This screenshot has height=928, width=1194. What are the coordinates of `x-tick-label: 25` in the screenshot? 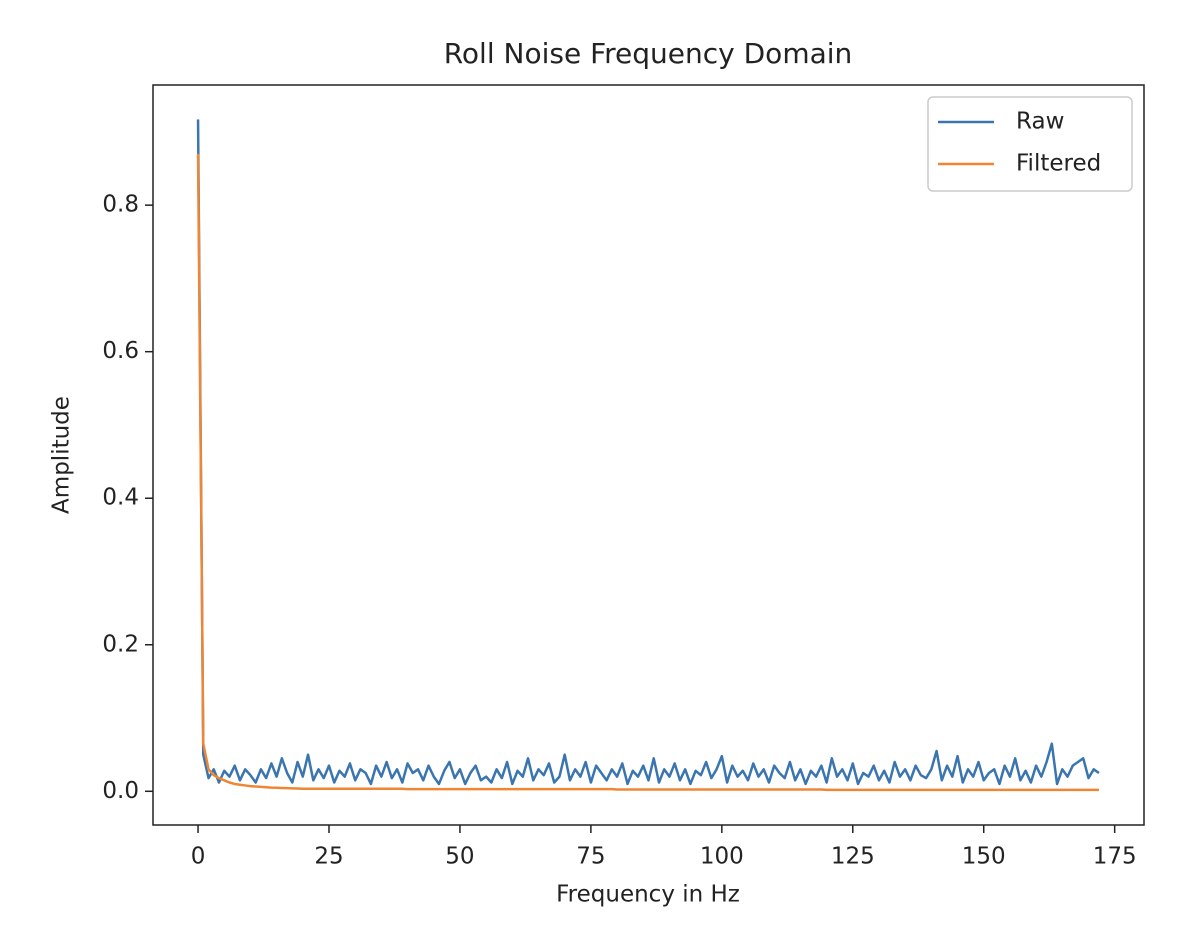 It's located at (328, 857).